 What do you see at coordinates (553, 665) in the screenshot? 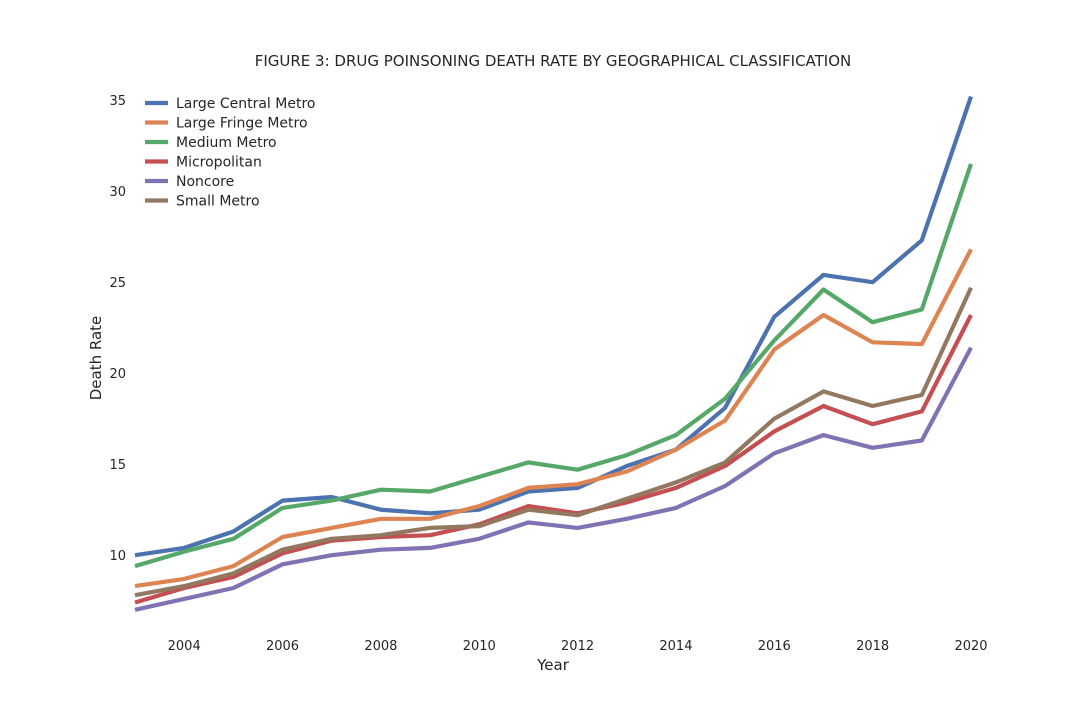
I see `x-axis-label: Year` at bounding box center [553, 665].